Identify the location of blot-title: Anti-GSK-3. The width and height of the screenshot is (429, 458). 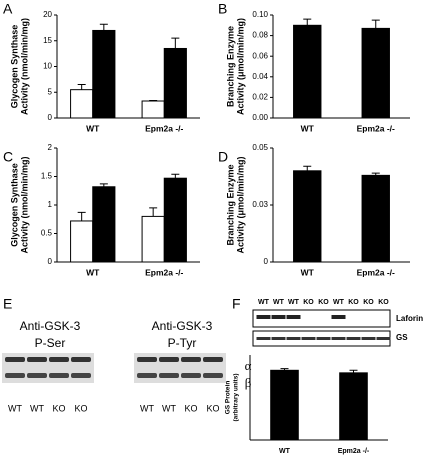
(50, 326).